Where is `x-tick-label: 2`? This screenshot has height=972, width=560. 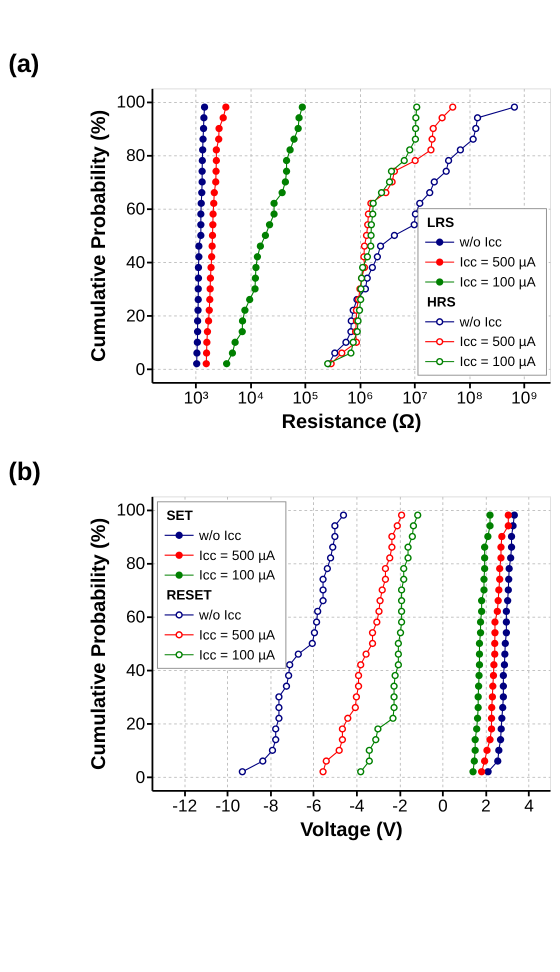 x-tick-label: 2 is located at coordinates (486, 806).